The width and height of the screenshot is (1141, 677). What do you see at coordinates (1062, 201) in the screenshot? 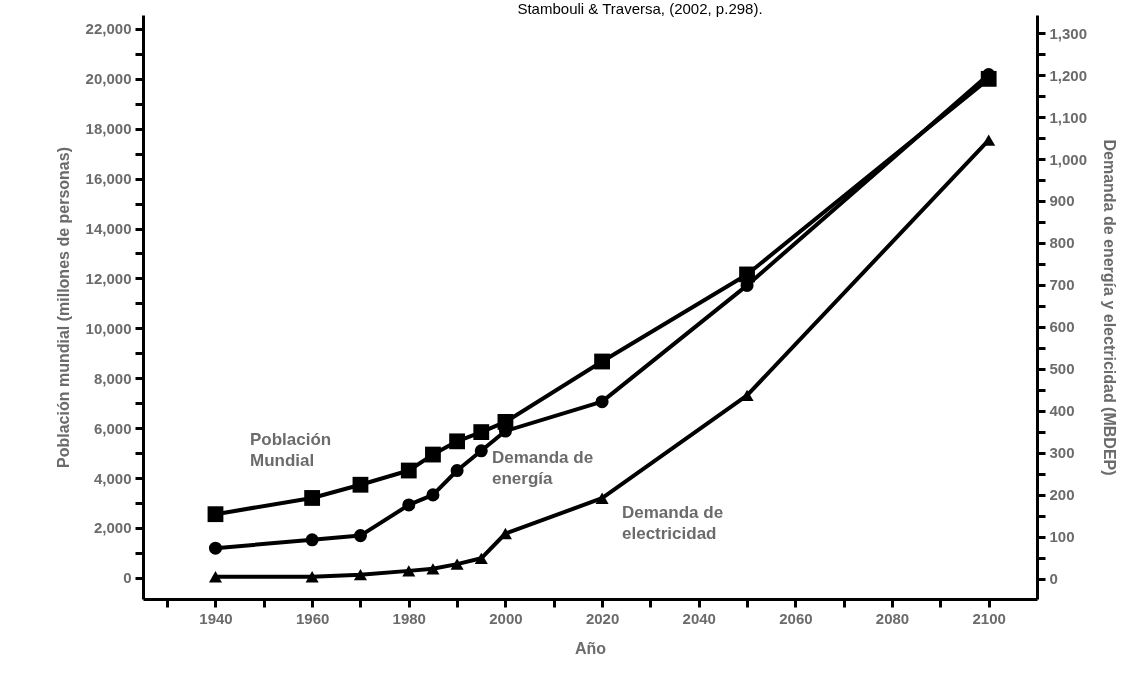
I see `y2-tick-label: 900` at bounding box center [1062, 201].